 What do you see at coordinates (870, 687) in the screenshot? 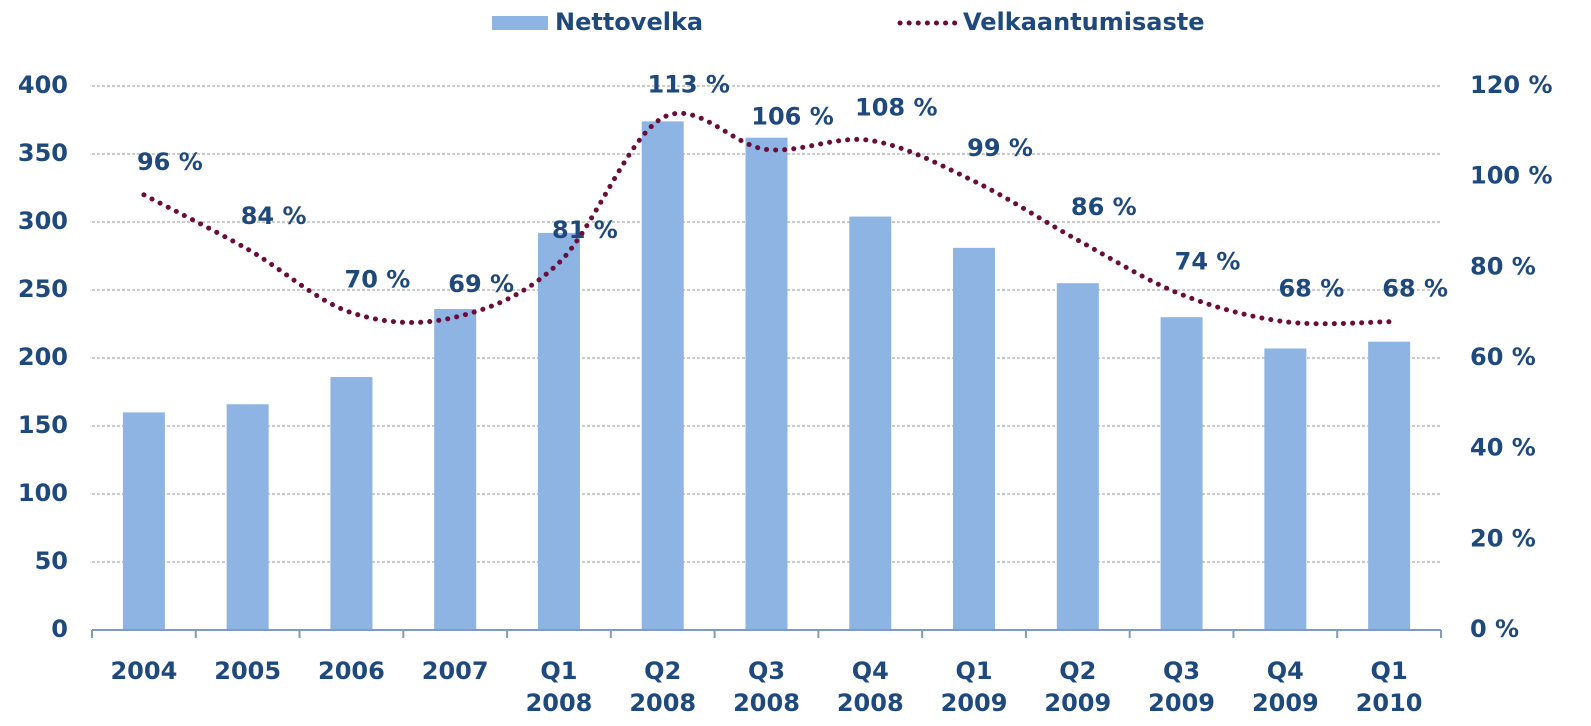
I see `x-tick-label: Q4 2008` at bounding box center [870, 687].